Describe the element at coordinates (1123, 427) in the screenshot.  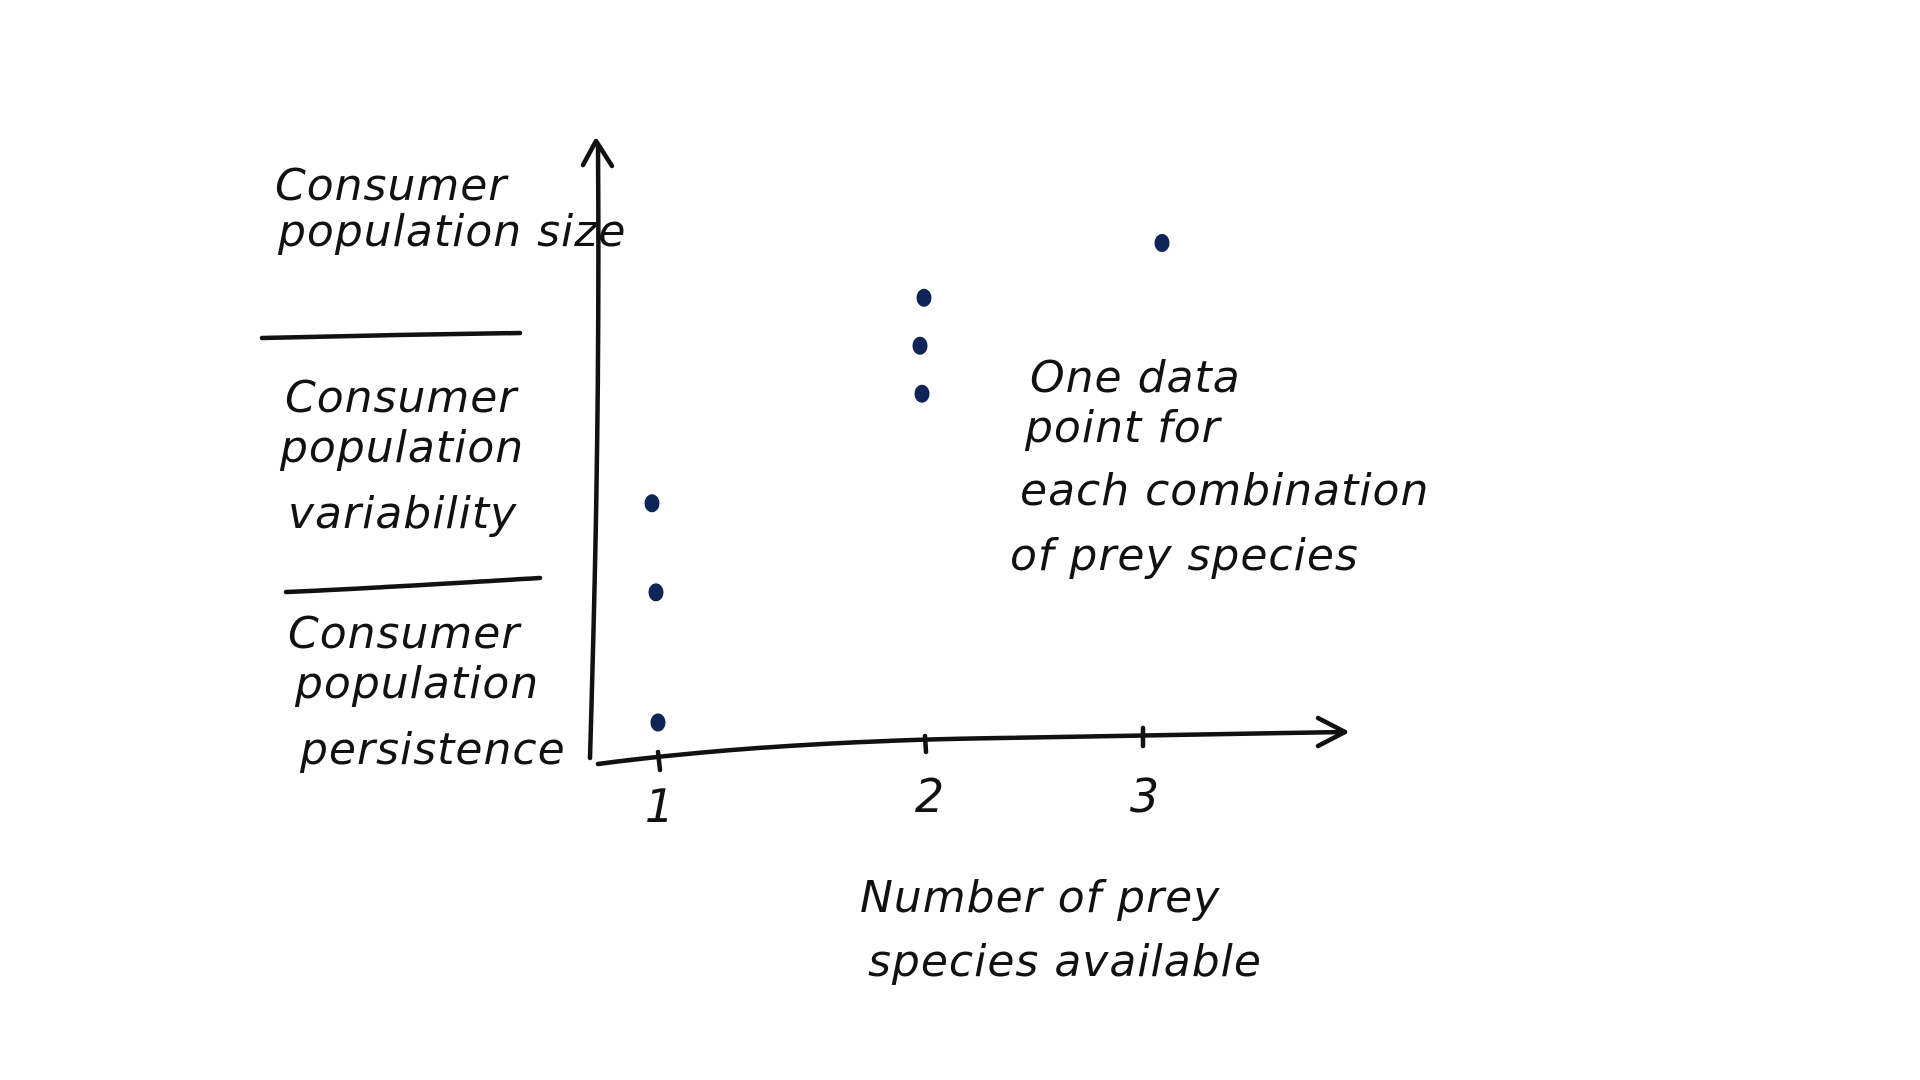
I see `annotation-line-2: point for` at that location.